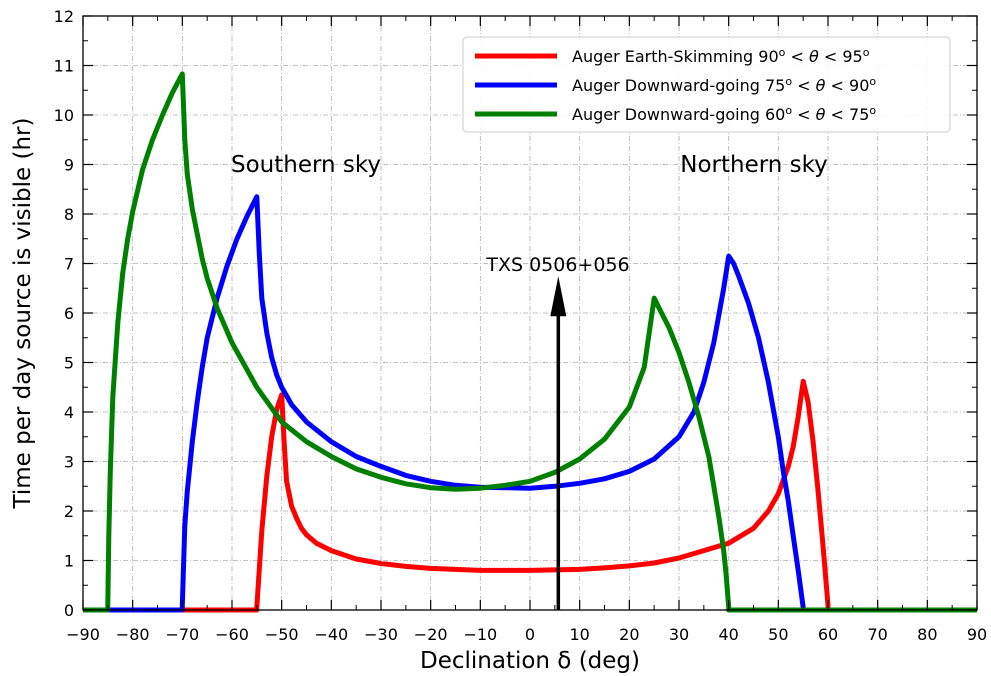 This screenshot has width=991, height=676. Describe the element at coordinates (83, 634) in the screenshot. I see `x-tick-label: −90` at that location.